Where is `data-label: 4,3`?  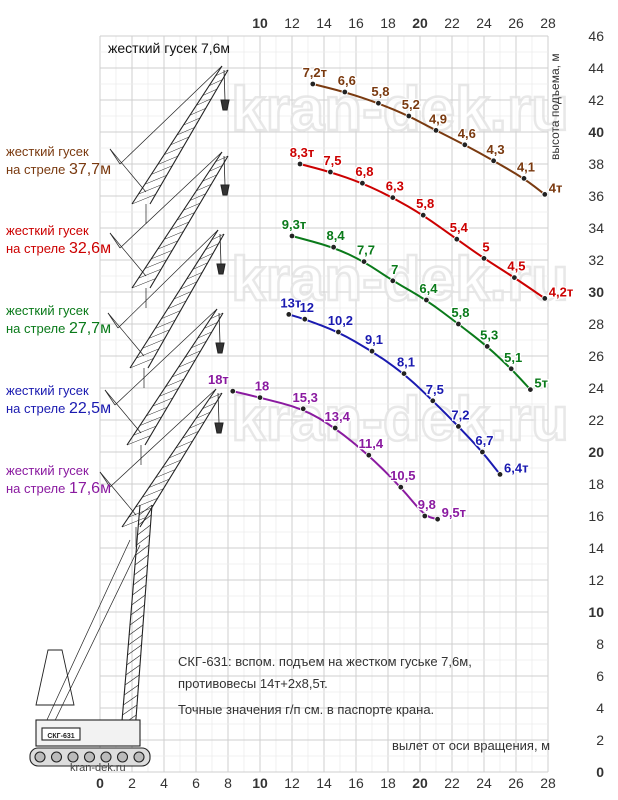 data-label: 4,3 is located at coordinates (496, 149).